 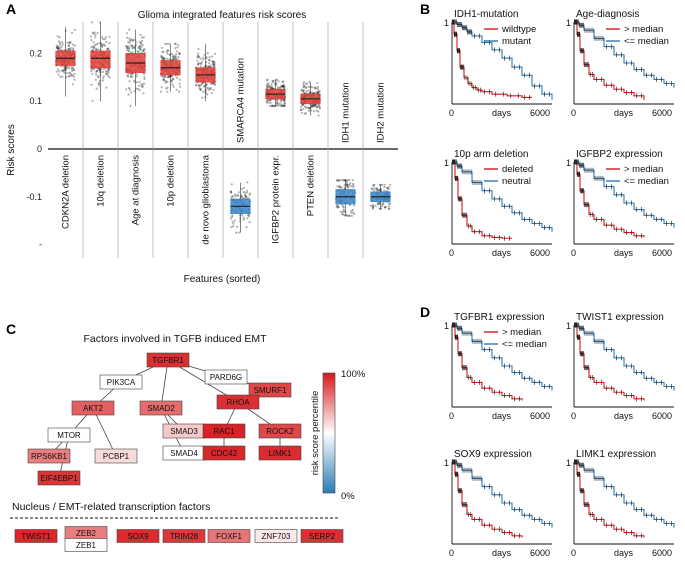 What do you see at coordinates (69, 435) in the screenshot?
I see `network-node-label: MTOR` at bounding box center [69, 435].